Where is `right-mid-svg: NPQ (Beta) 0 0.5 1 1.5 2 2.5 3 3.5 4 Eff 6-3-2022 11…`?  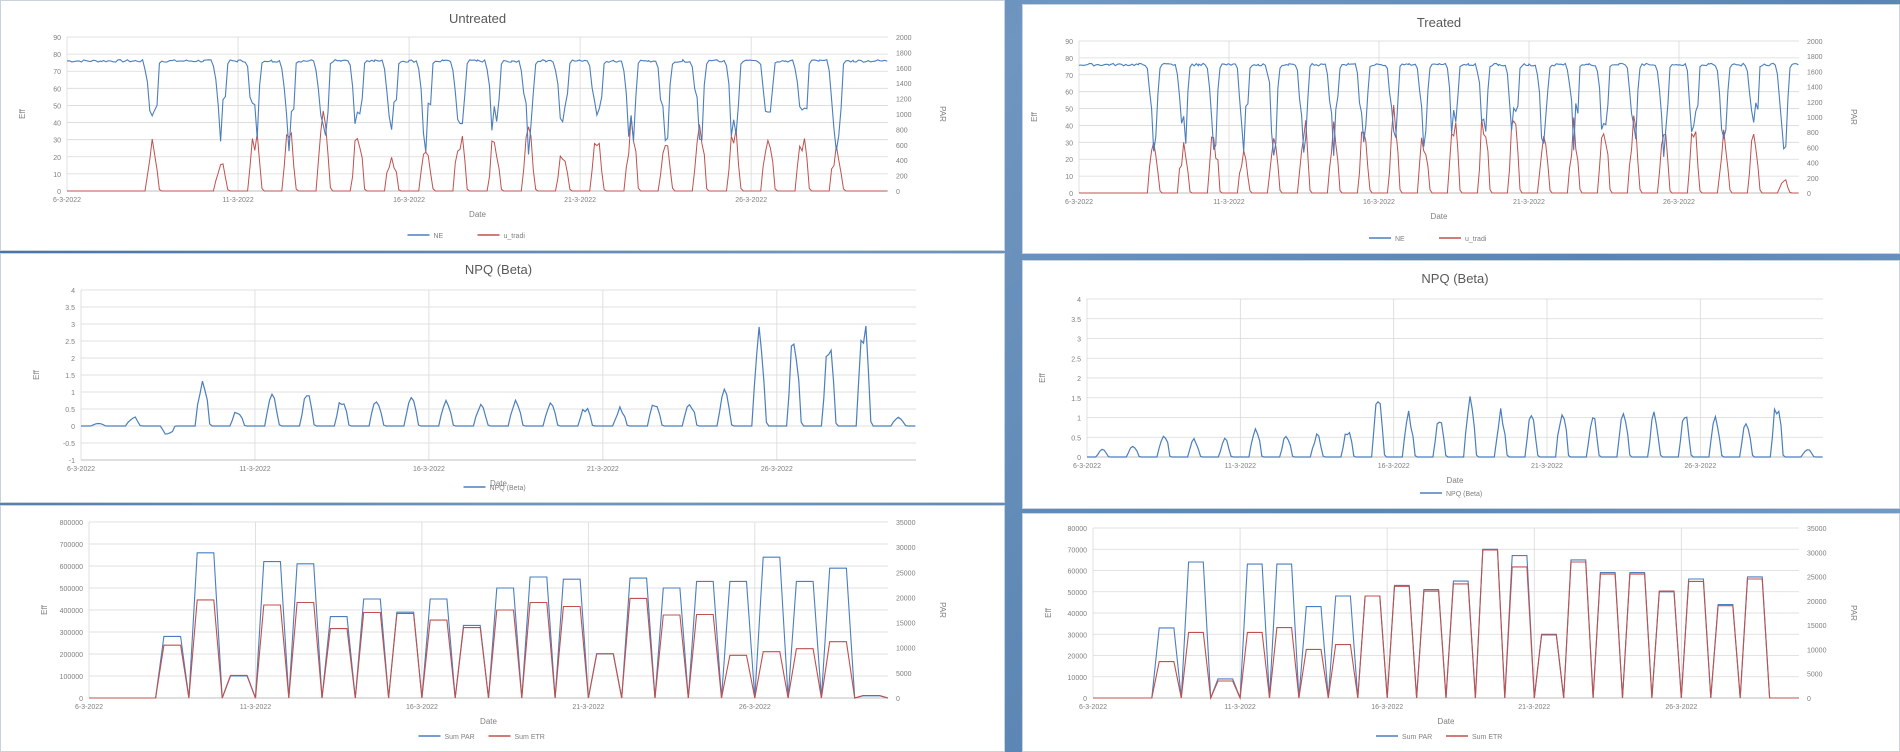 right-mid-svg: NPQ (Beta) 0 0.5 1 1.5 2 2.5 3 3.5 4 Eff 6-3-2022 11… is located at coordinates (1430, 384).